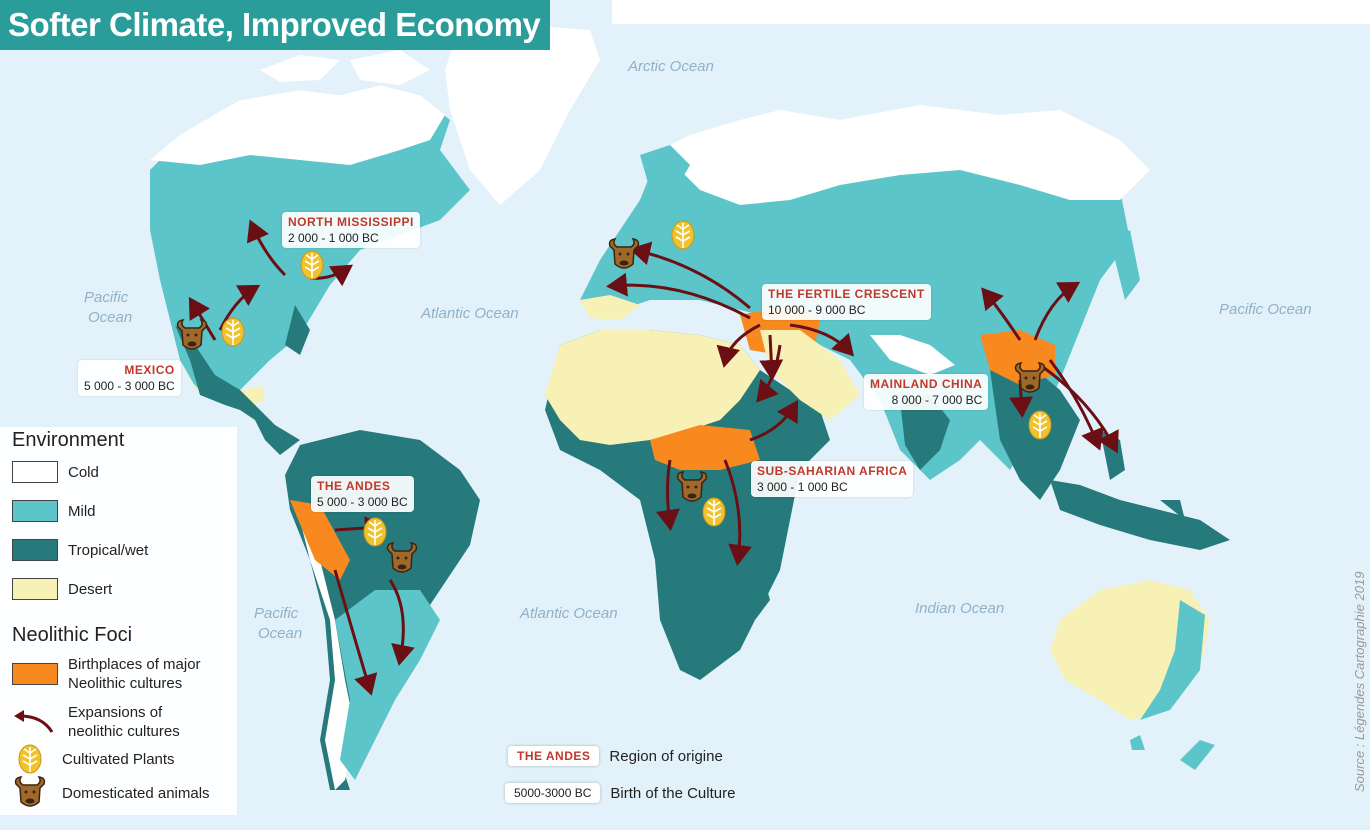 The image size is (1370, 830). What do you see at coordinates (846, 294) in the screenshot?
I see `region-name: THE FERTILE CRESCENT` at bounding box center [846, 294].